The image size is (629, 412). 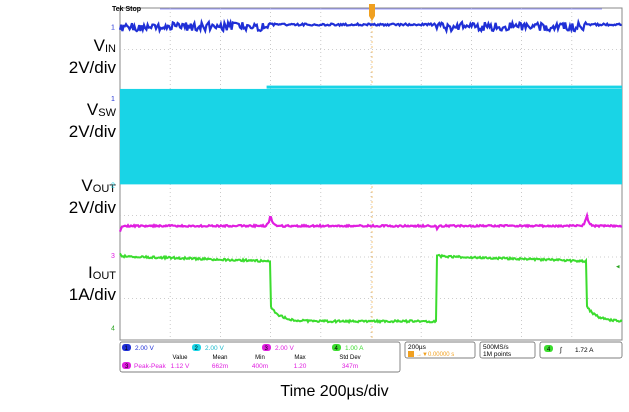 I want to click on meas-header-4: Std Dev, so click(x=349, y=358).